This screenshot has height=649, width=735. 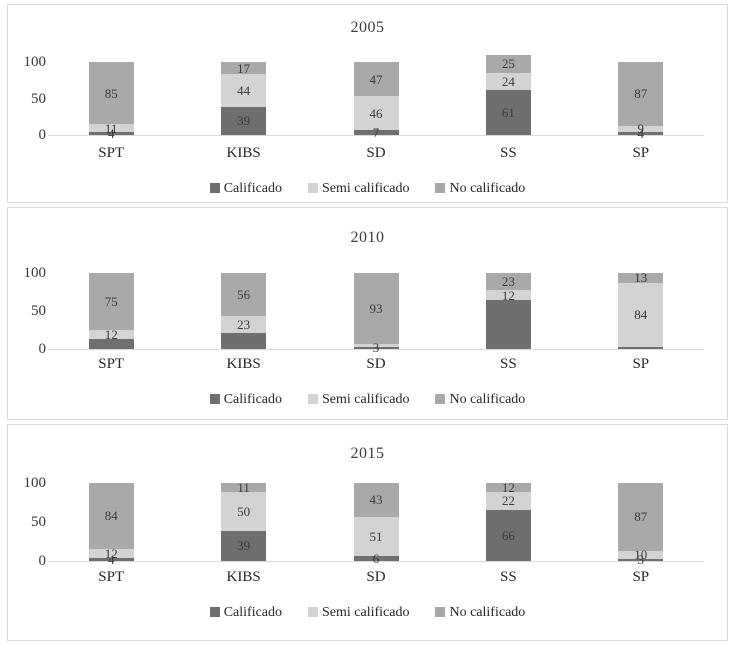 I want to click on chart-title: 2015, so click(x=367, y=453).